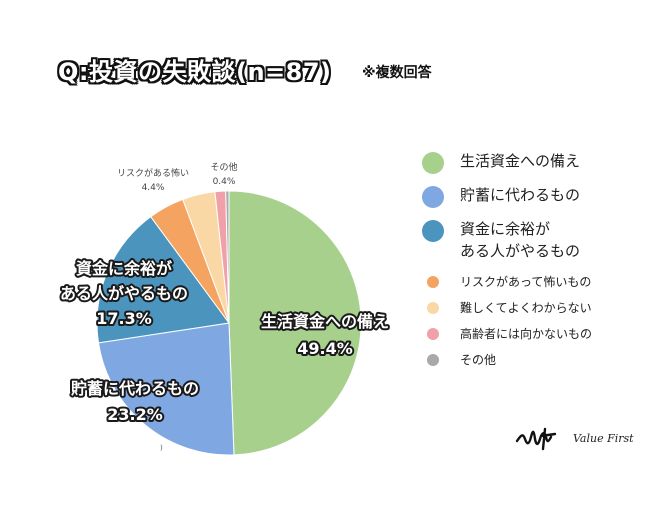 Image resolution: width=668 pixels, height=525 pixels. Describe the element at coordinates (135, 388) in the screenshot. I see `slice-name-1: 貯蓄に代わるもの` at that location.